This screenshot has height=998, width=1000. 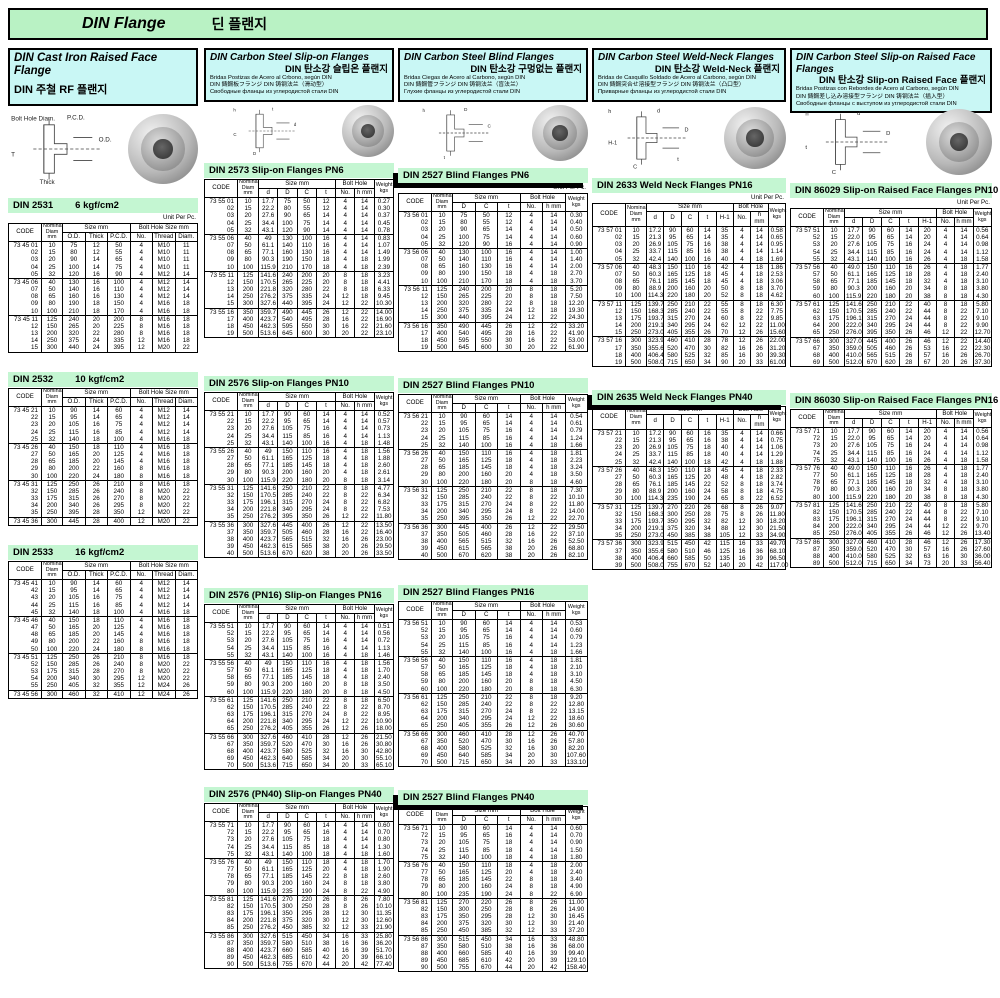 What do you see at coordinates (384, 825) in the screenshot?
I see `table-cell: 0.60` at bounding box center [384, 825].